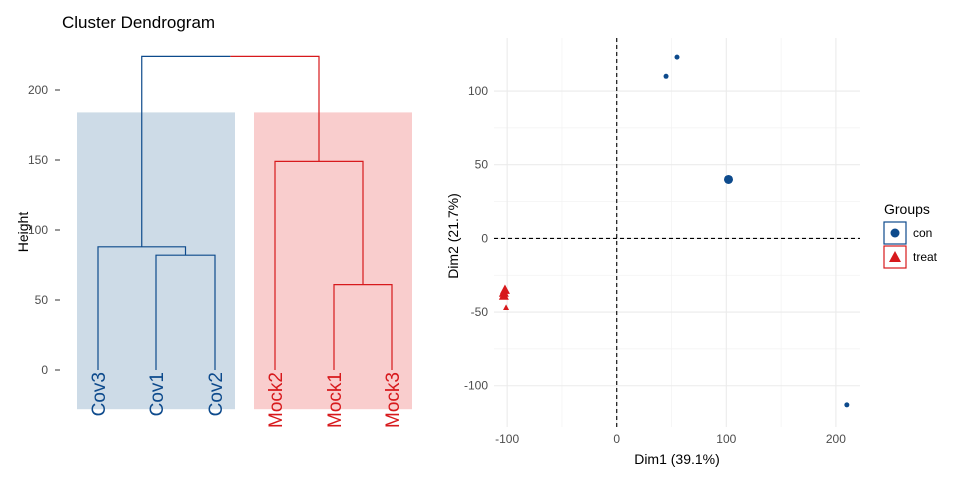 The height and width of the screenshot is (480, 960). What do you see at coordinates (910, 257) in the screenshot?
I see `legend-item-treat: treat` at bounding box center [910, 257].